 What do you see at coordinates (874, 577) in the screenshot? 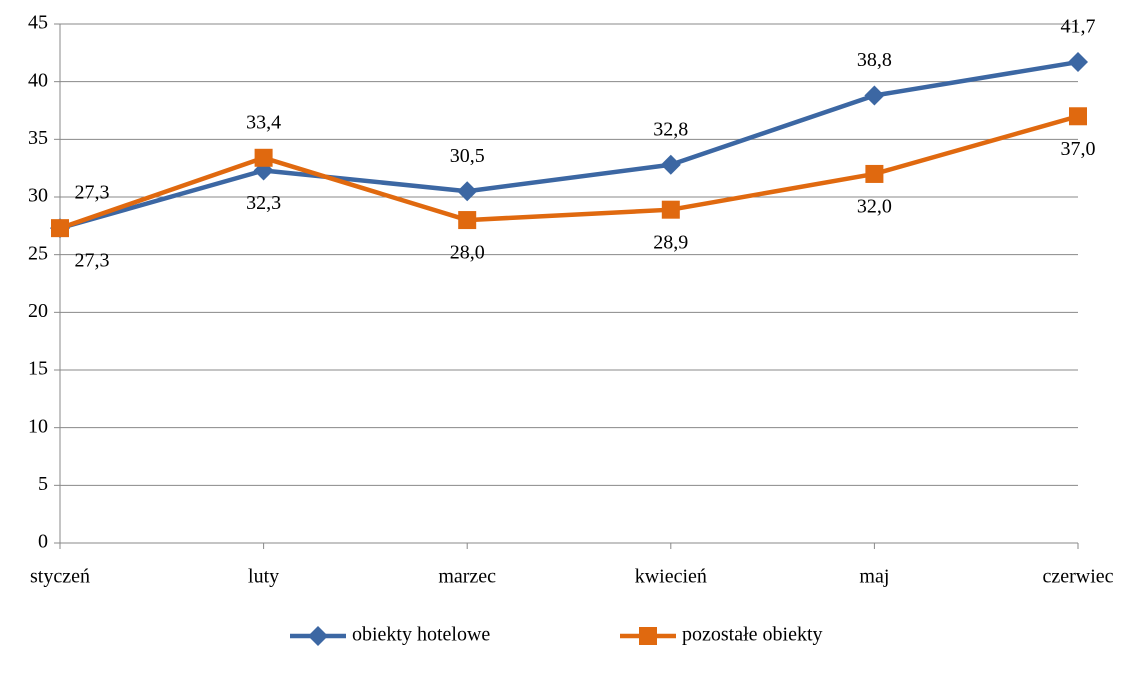
I see `x-tick-label: maj` at bounding box center [874, 577].